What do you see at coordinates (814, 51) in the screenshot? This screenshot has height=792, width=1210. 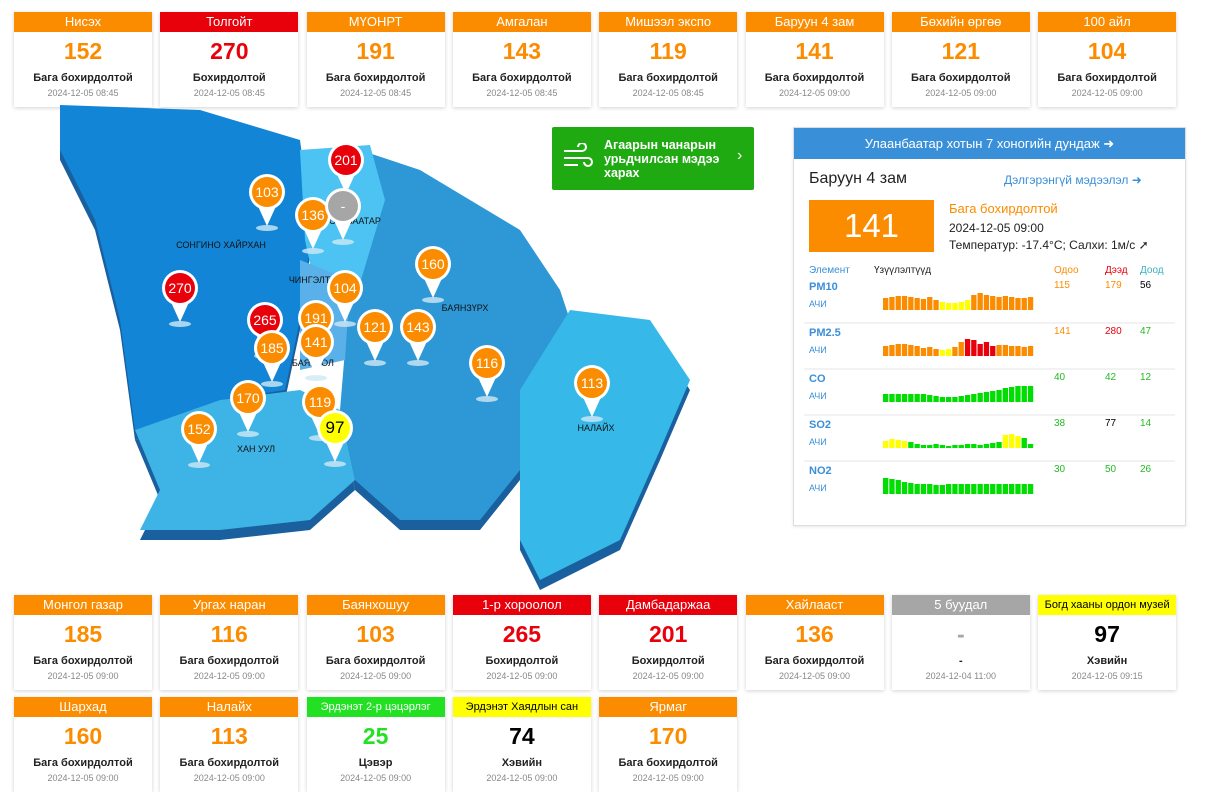 I see `station-aqi: 141` at bounding box center [814, 51].